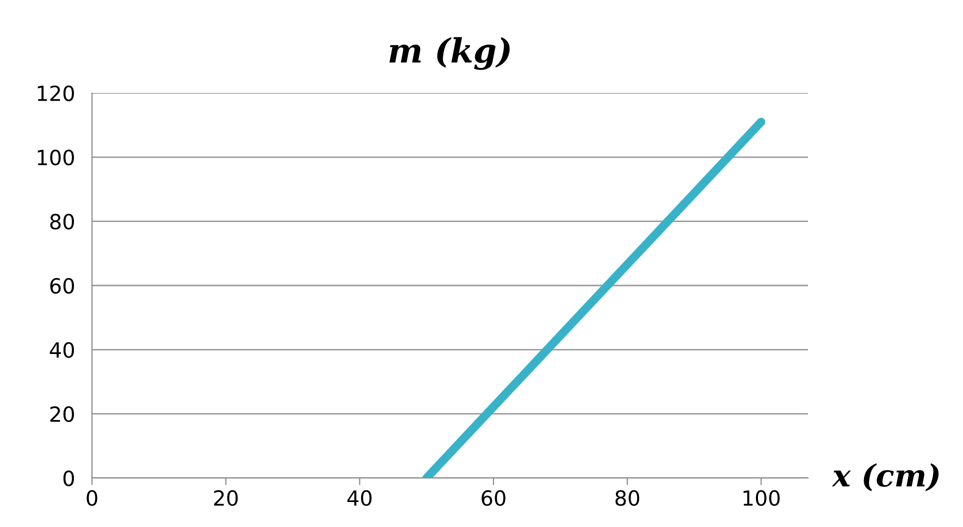 Image resolution: width=963 pixels, height=527 pixels. I want to click on y-tick-label: 100, so click(56, 158).